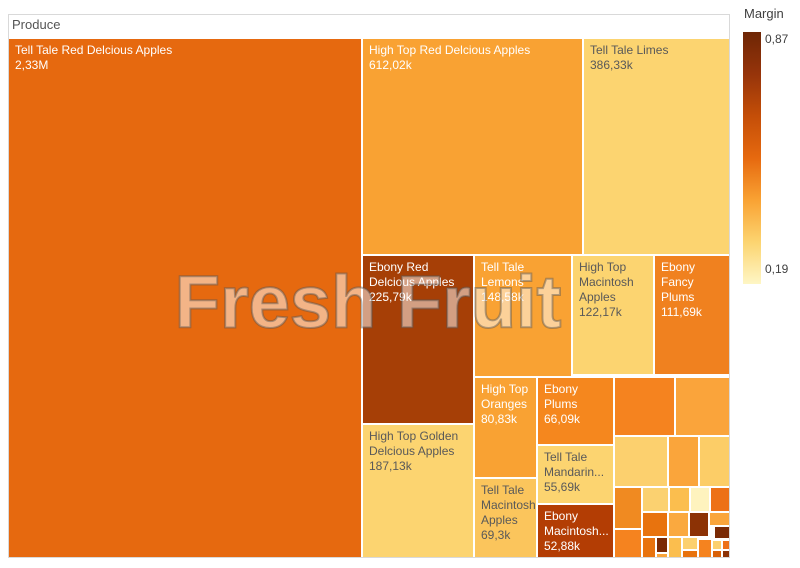  What do you see at coordinates (600, 312) in the screenshot?
I see `tile-value: 122,17k` at bounding box center [600, 312].